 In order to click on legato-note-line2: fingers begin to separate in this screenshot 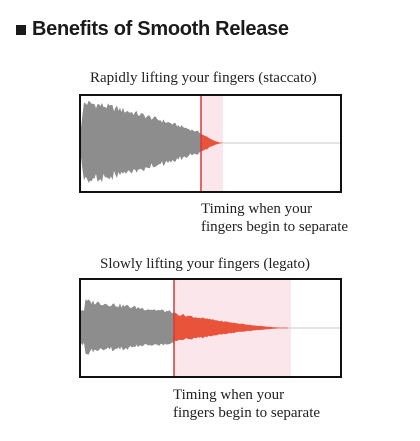, I will do `click(247, 413)`.